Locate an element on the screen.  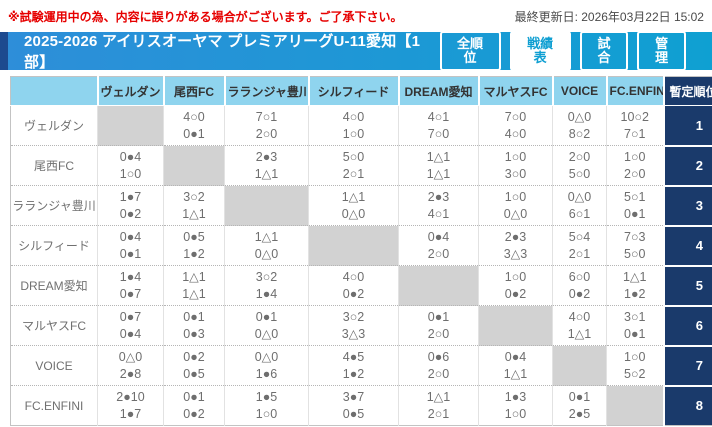
result-cell: 4●5 1●2 is located at coordinates (353, 365).